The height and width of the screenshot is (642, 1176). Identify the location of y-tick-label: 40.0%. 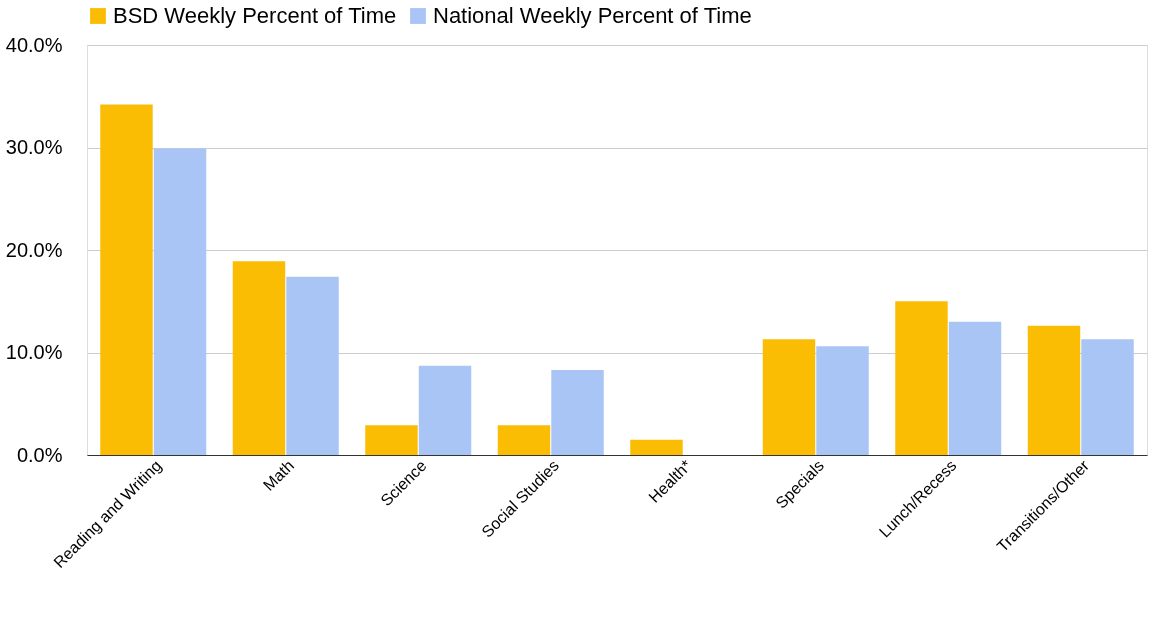
(34, 44).